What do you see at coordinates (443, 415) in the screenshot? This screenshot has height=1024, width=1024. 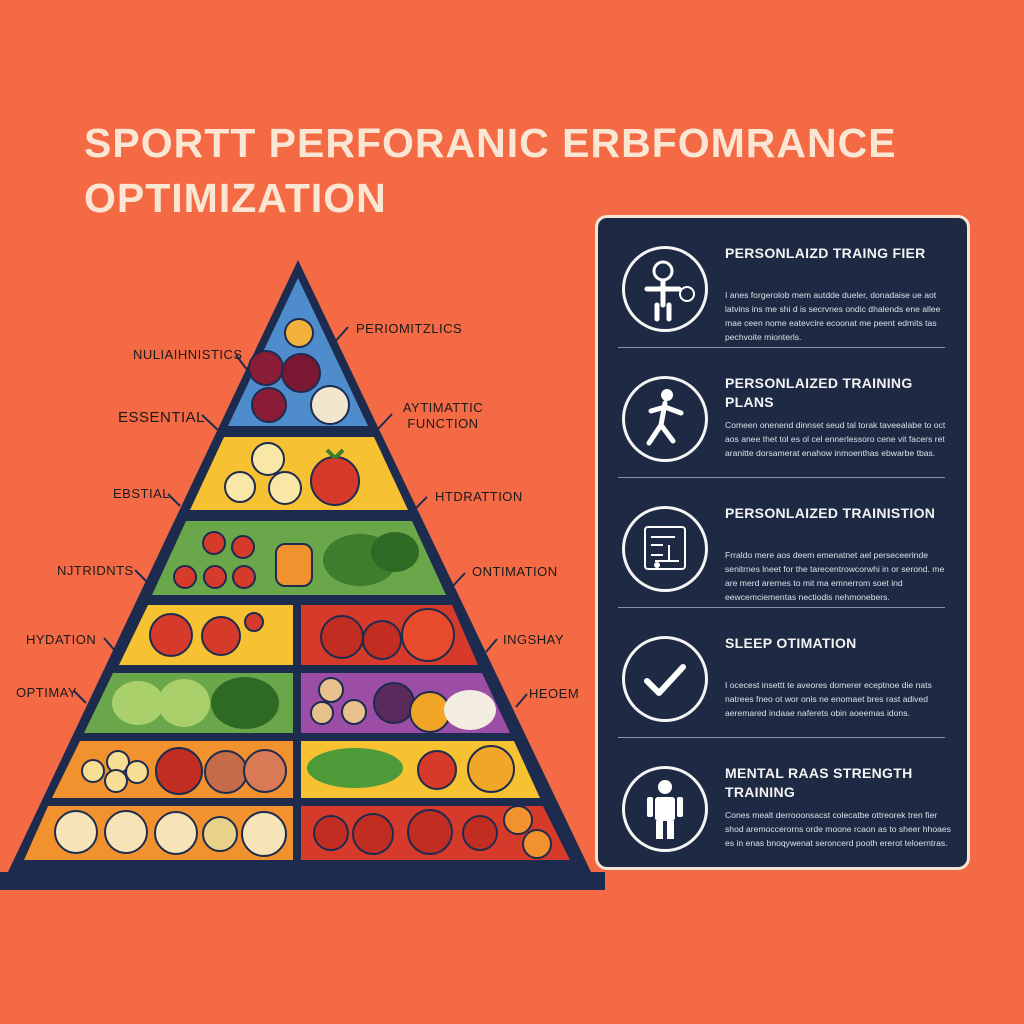 I see `pyramid-right-label-2: AYTIMATTIC FUNCTION` at bounding box center [443, 415].